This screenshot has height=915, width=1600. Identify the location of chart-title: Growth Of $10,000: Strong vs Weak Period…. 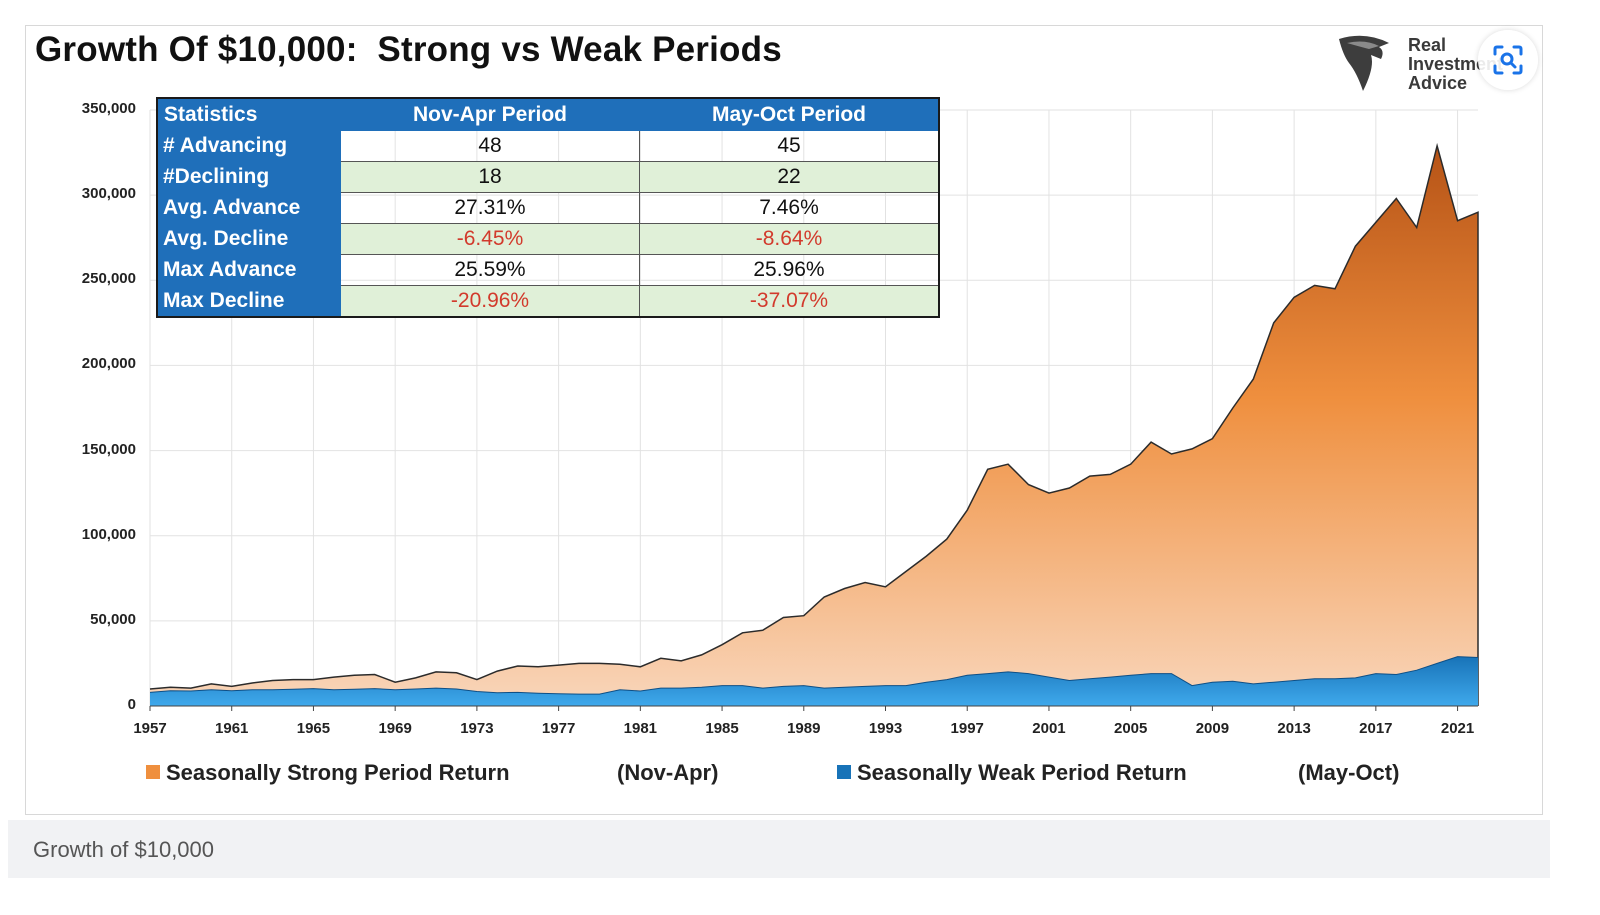
(408, 49).